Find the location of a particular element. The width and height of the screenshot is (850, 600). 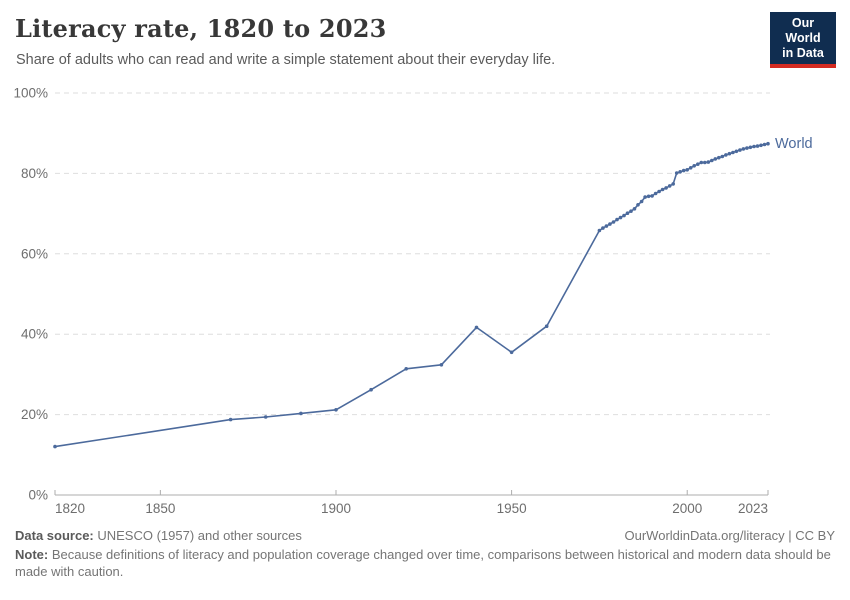

owid-logo: Our World in Data is located at coordinates (803, 40).